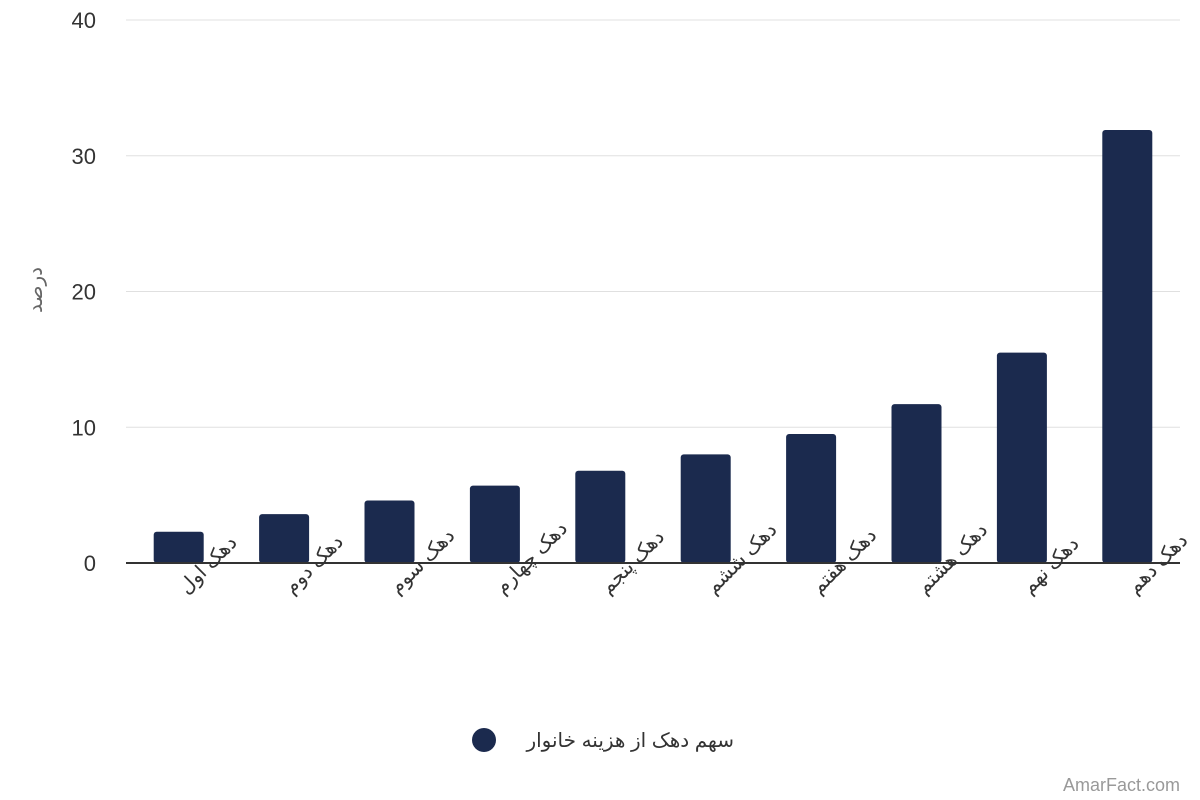  Describe the element at coordinates (84, 20) in the screenshot. I see `y-tick-label: 40` at that location.